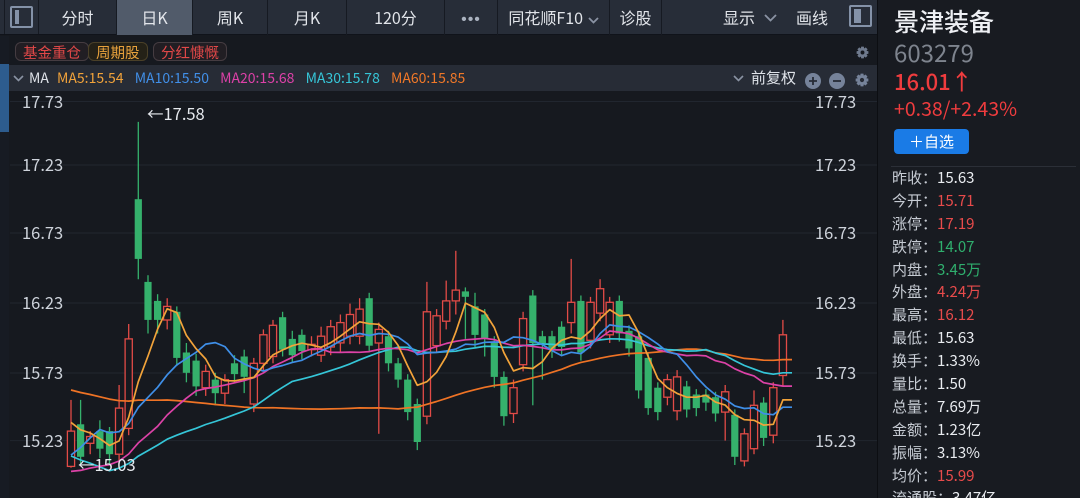  I want to click on svg-text: ←15.03, so click(107, 464).